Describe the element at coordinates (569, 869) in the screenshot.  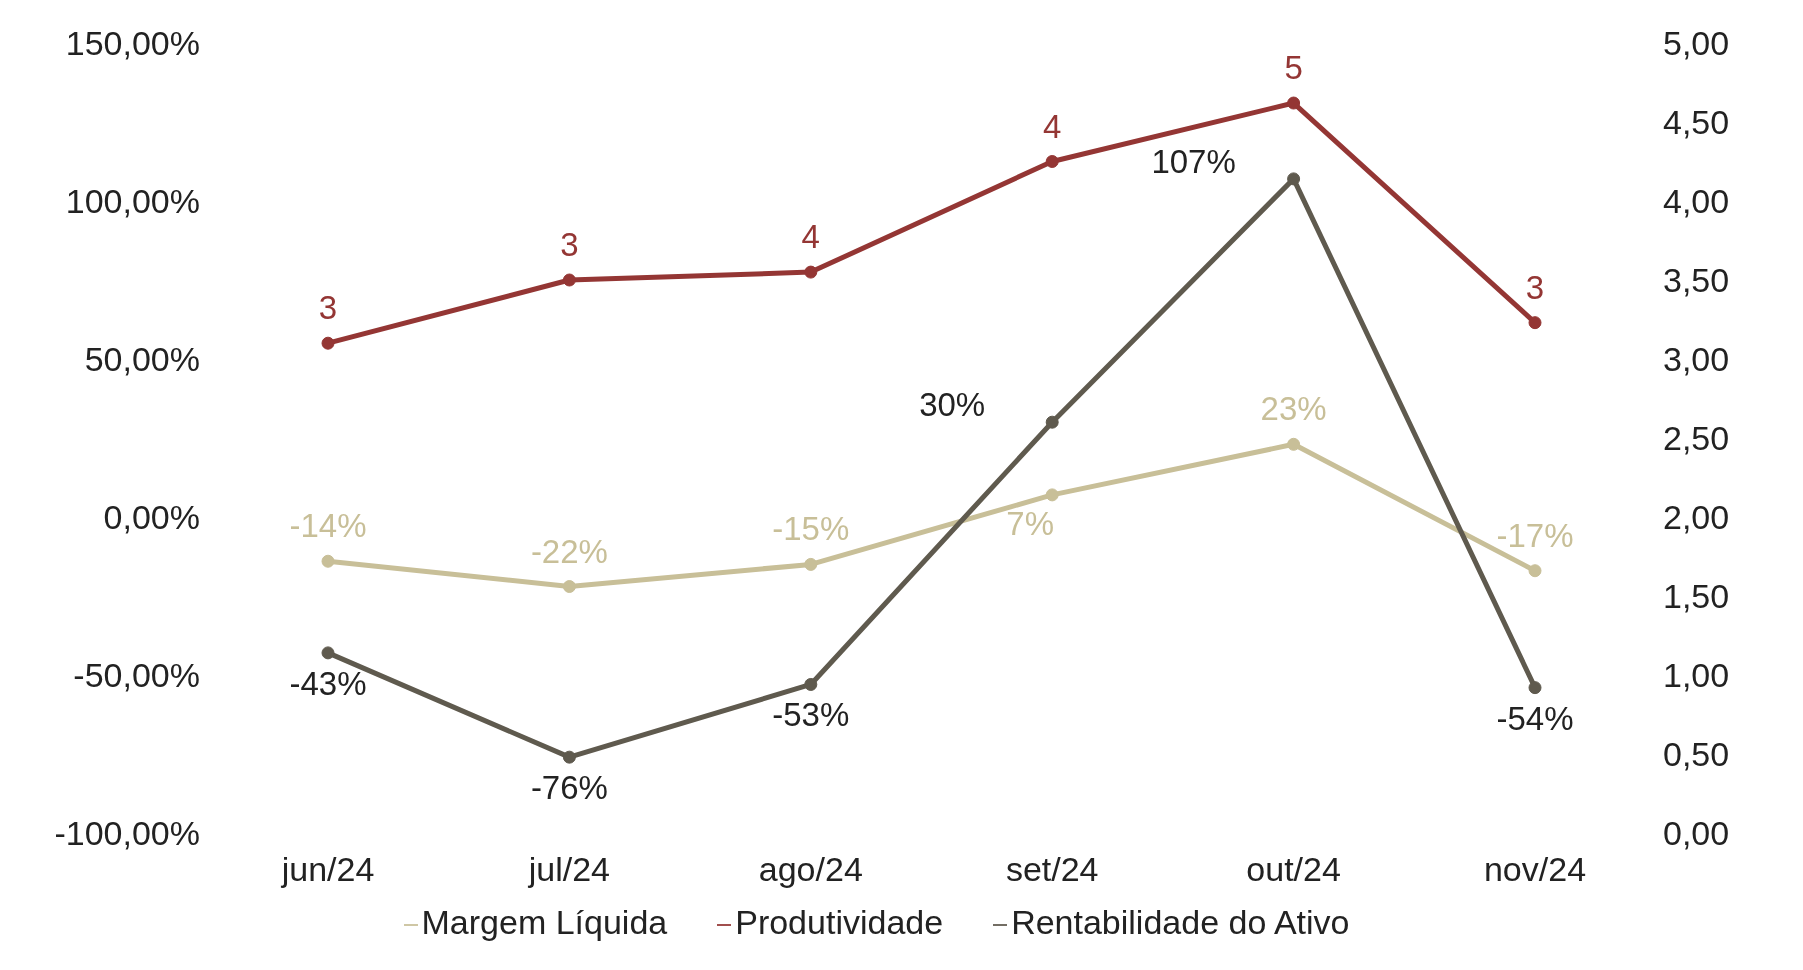
I see `x-tick-label: jul/24` at that location.